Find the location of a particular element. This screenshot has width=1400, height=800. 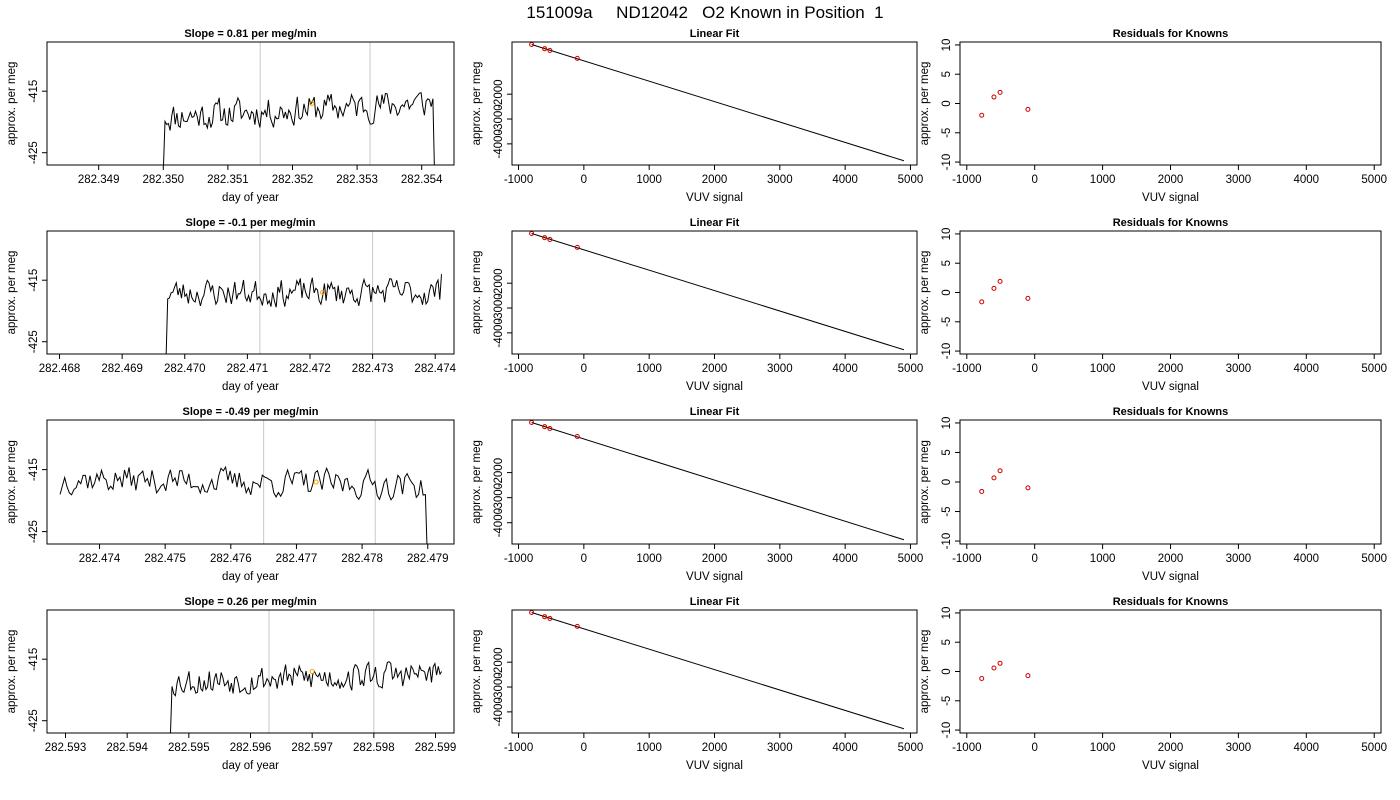

x-tick-label: 282.354 is located at coordinates (422, 180).